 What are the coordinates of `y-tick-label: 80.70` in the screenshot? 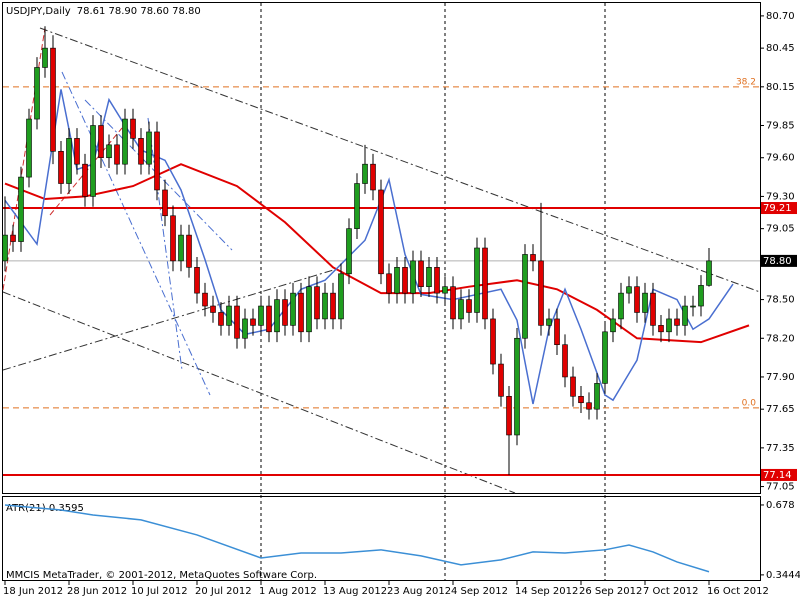 It's located at (780, 16).